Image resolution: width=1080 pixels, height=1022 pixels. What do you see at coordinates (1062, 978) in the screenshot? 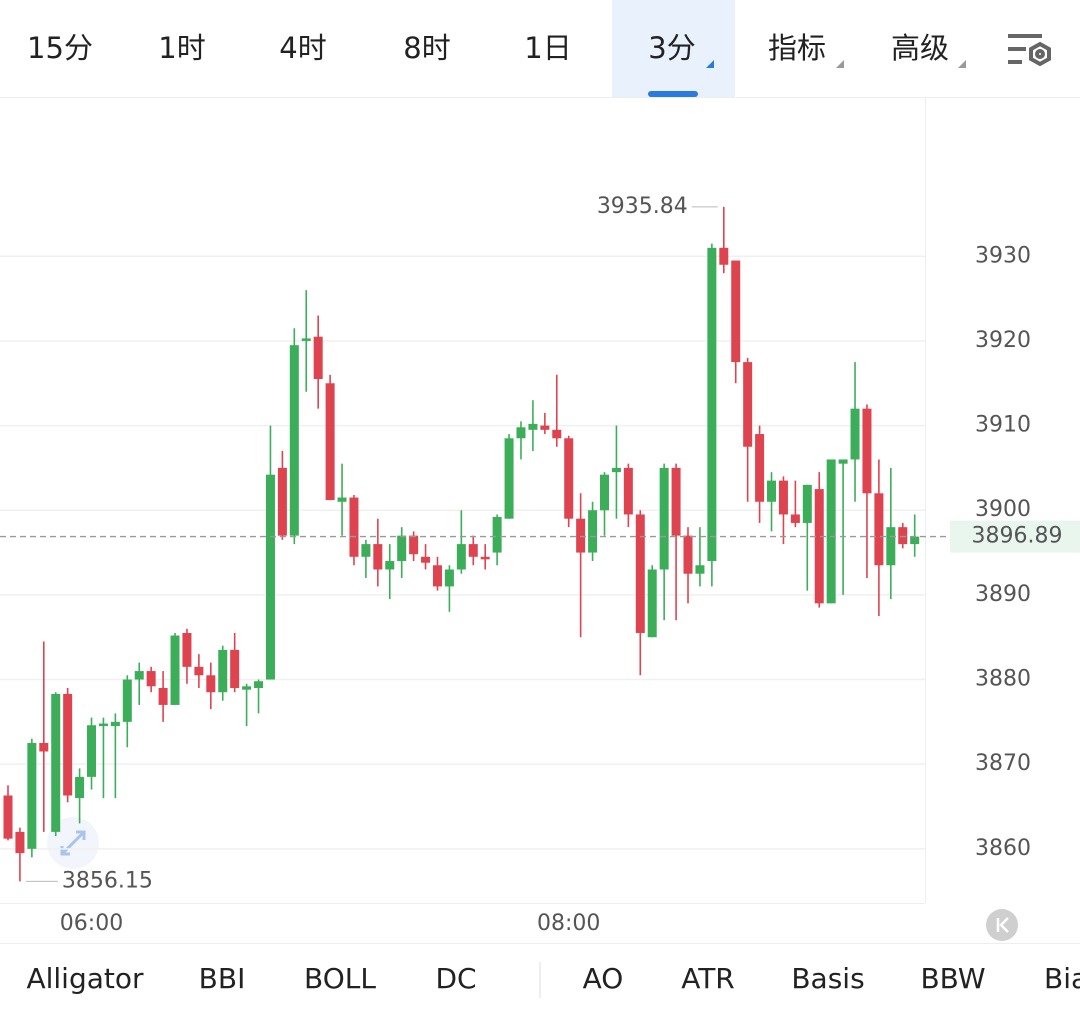
I see `indicator: Bia` at bounding box center [1062, 978].